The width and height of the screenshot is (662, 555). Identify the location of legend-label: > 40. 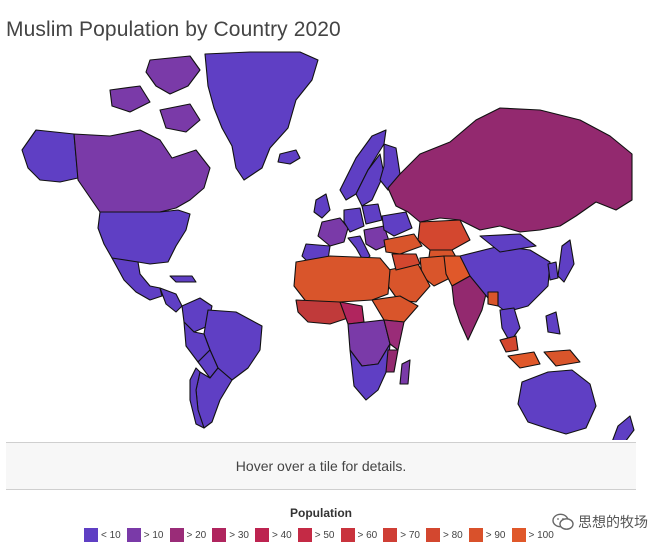
(282, 535).